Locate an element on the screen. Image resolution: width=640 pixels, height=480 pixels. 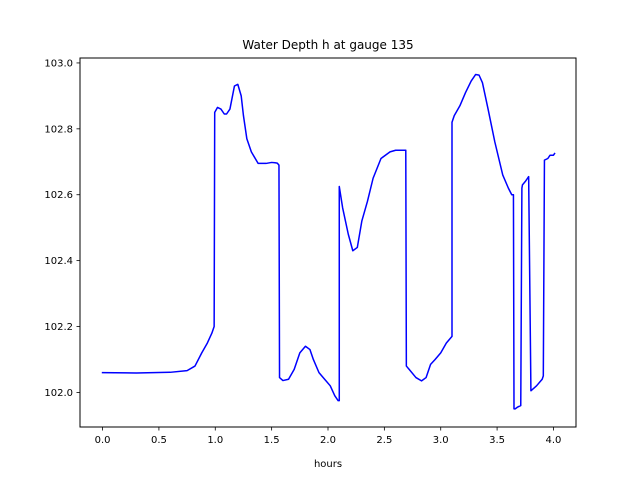
y-tick-label: 102.2 is located at coordinates (58, 327).